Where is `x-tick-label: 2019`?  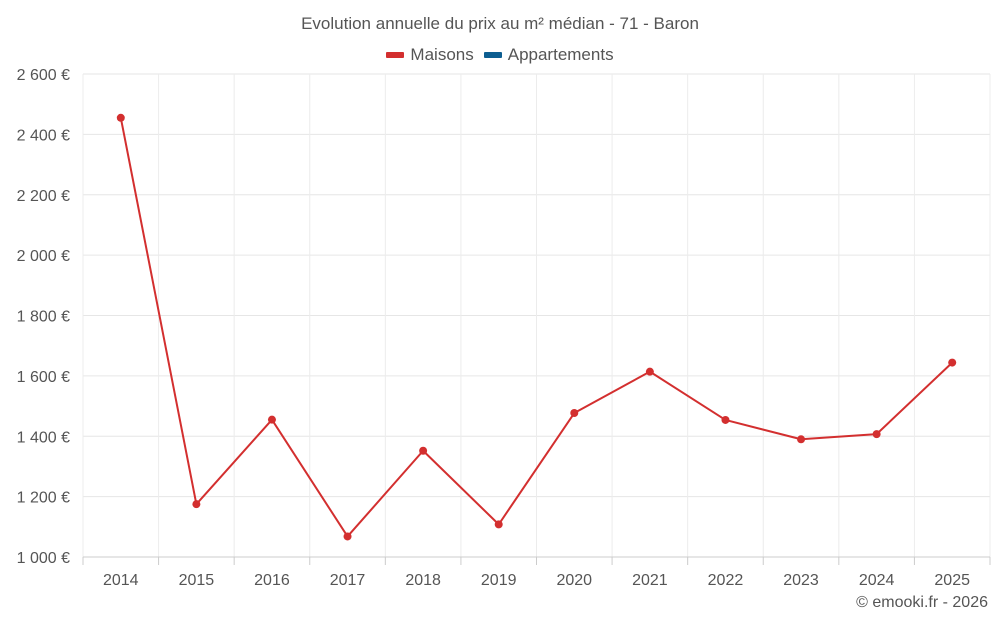
x-tick-label: 2019 is located at coordinates (499, 580).